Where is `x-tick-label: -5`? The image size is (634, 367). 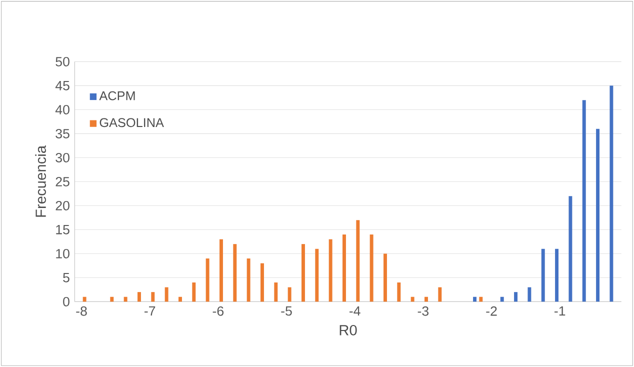
x-tick-label: -5 is located at coordinates (286, 311).